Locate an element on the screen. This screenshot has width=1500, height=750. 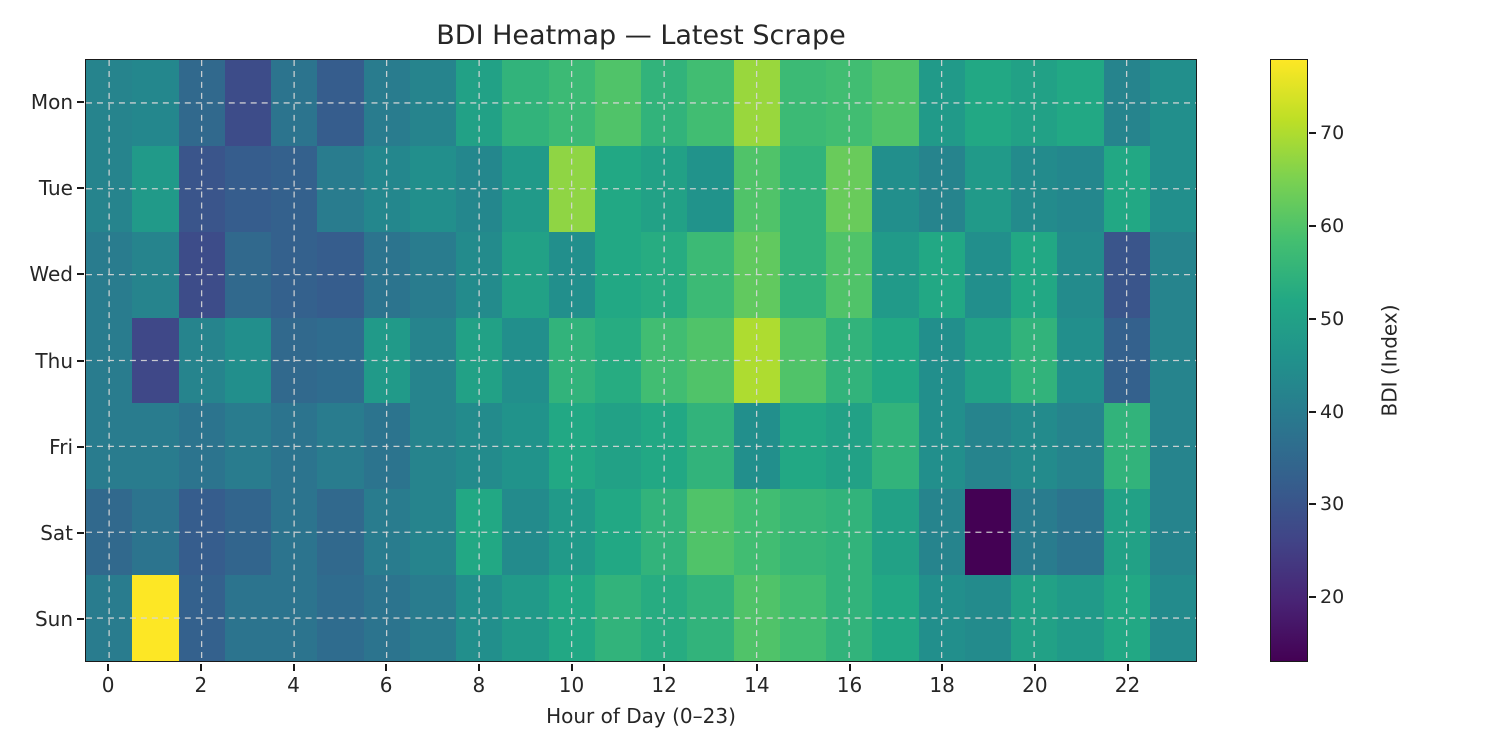
colorbar-tick-label: 20 is located at coordinates (1332, 597).